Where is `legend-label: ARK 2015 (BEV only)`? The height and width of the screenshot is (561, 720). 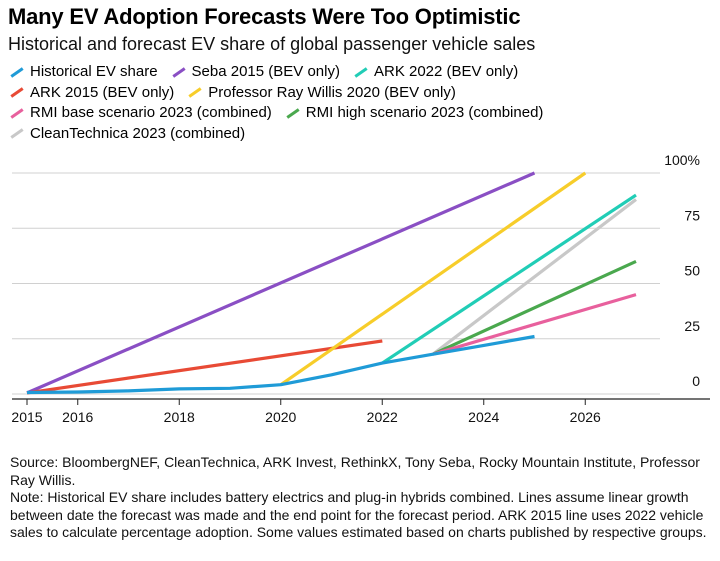 legend-label: ARK 2015 (BEV only) is located at coordinates (102, 92).